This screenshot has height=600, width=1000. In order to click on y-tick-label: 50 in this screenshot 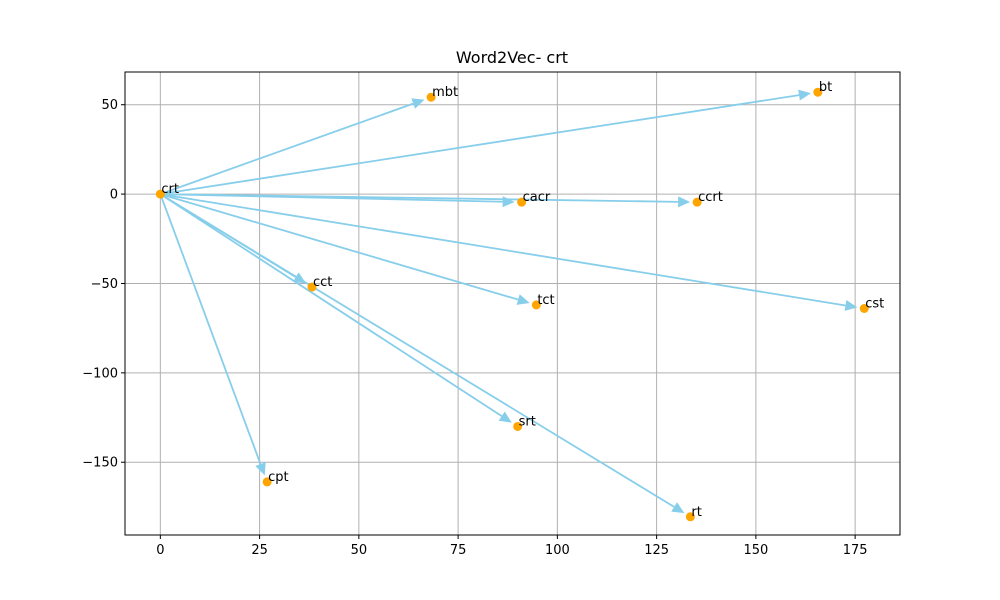, I will do `click(109, 105)`.